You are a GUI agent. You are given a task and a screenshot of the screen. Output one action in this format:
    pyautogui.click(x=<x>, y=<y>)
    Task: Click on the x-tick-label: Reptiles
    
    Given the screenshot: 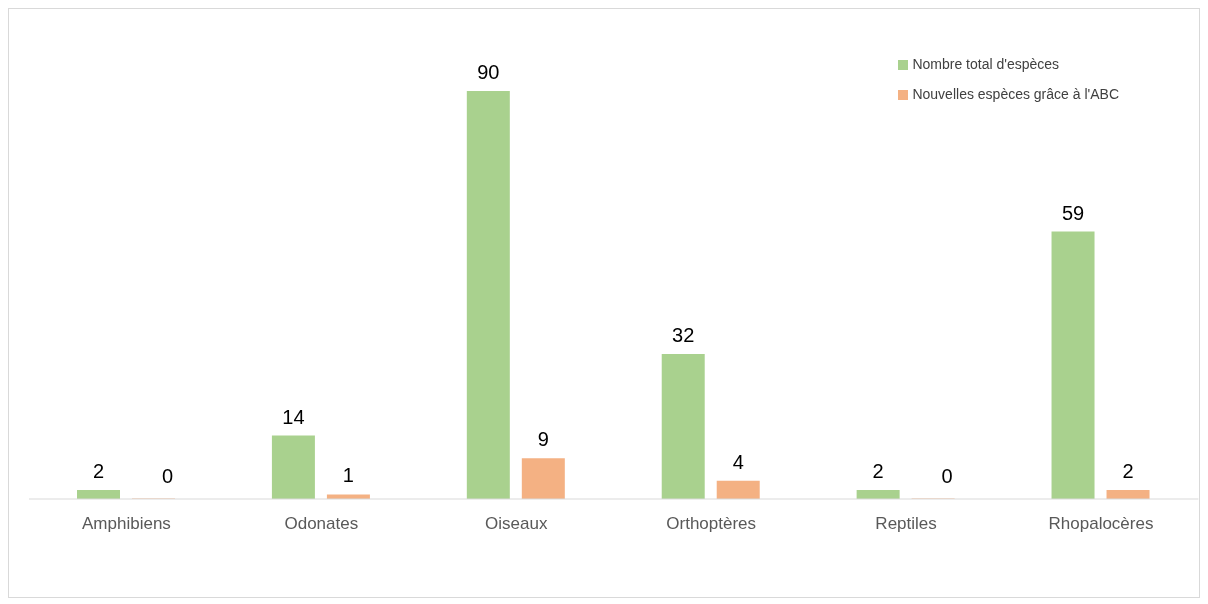 What is the action you would take?
    pyautogui.click(x=906, y=524)
    